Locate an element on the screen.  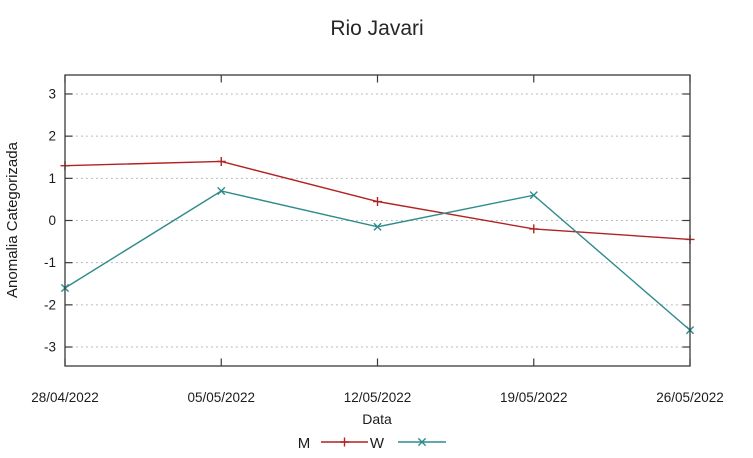
x-tick-label: 26/05/2022 is located at coordinates (690, 397).